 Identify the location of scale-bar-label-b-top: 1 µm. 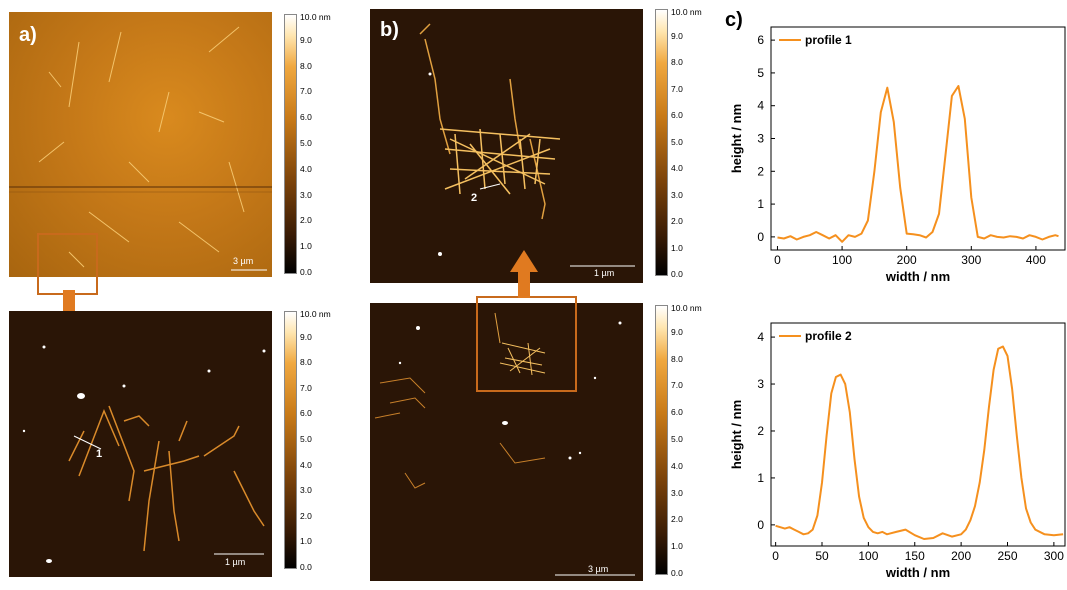
(604, 273).